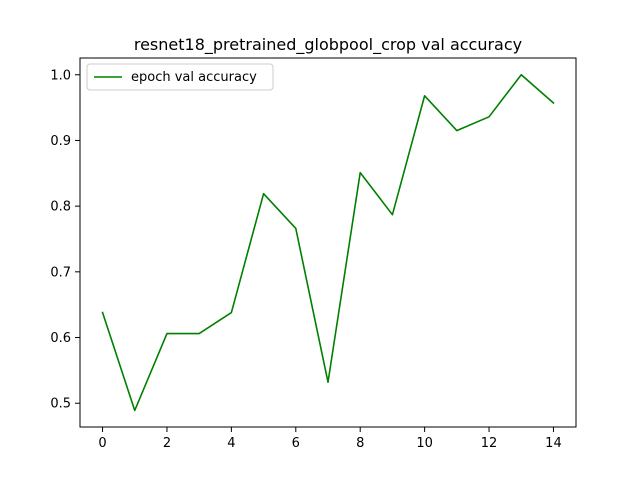 The height and width of the screenshot is (480, 640). Describe the element at coordinates (167, 443) in the screenshot. I see `x-tick-label: 2` at that location.